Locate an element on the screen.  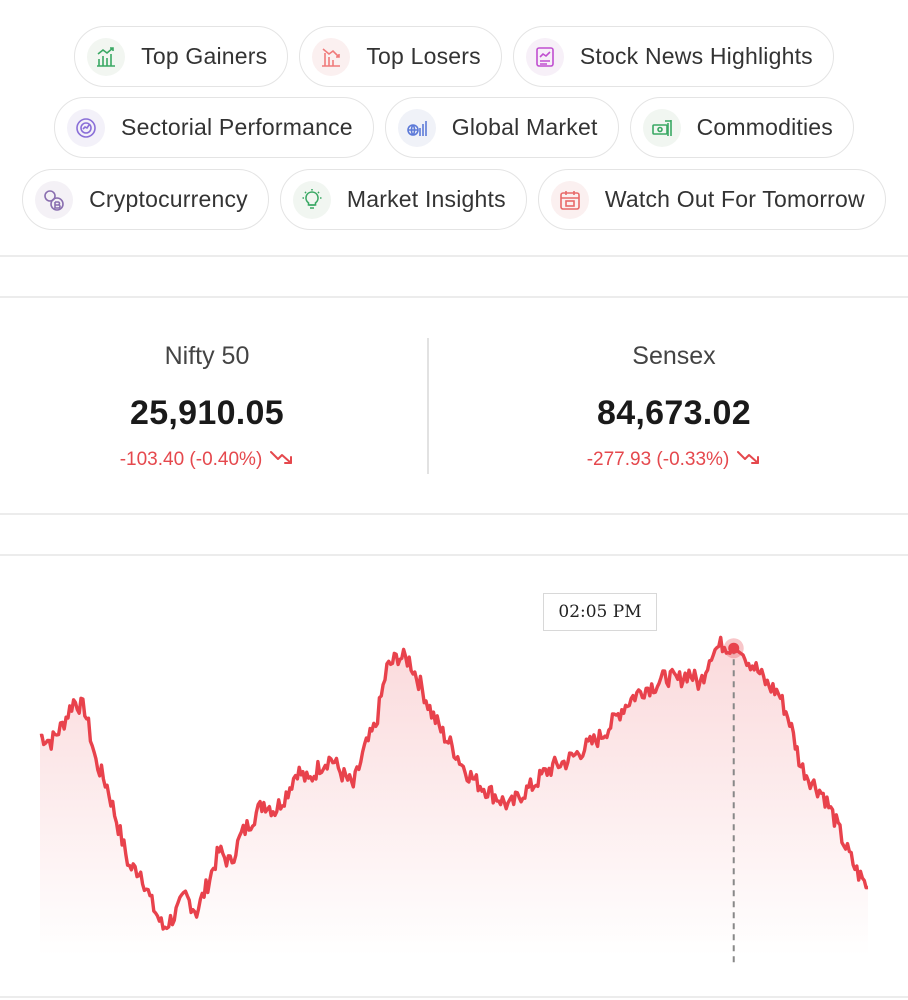
index-change: -277.93 (-0.33%) is located at coordinates (674, 460).